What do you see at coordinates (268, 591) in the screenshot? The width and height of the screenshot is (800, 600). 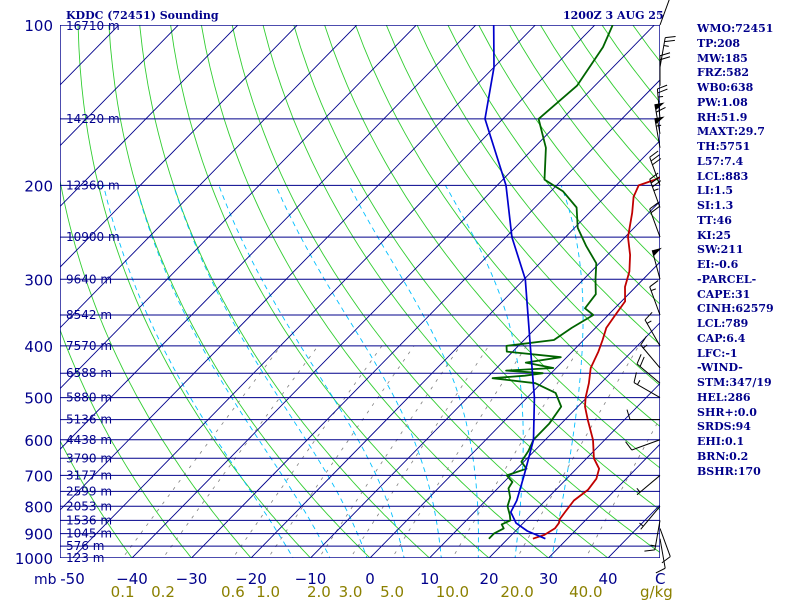 I see `mixing-ratio-tick-label: 1.0` at bounding box center [268, 591].